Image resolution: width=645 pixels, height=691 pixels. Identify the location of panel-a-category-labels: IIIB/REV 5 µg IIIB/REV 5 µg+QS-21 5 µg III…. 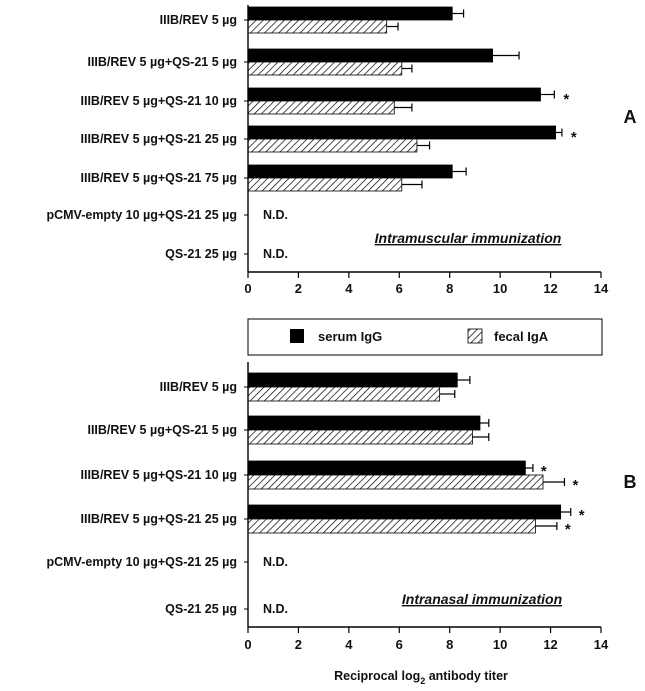
(167, 137).